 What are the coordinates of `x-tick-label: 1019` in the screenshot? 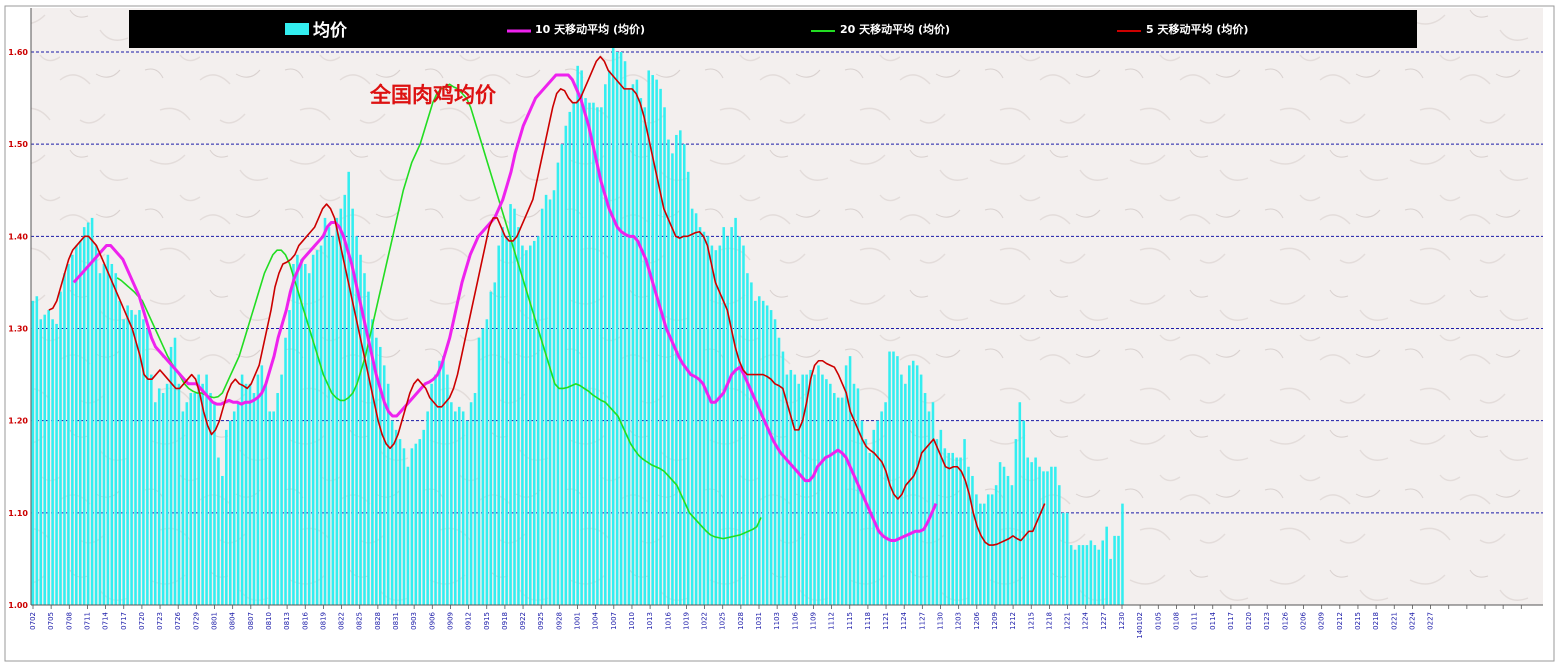 It's located at (686, 621).